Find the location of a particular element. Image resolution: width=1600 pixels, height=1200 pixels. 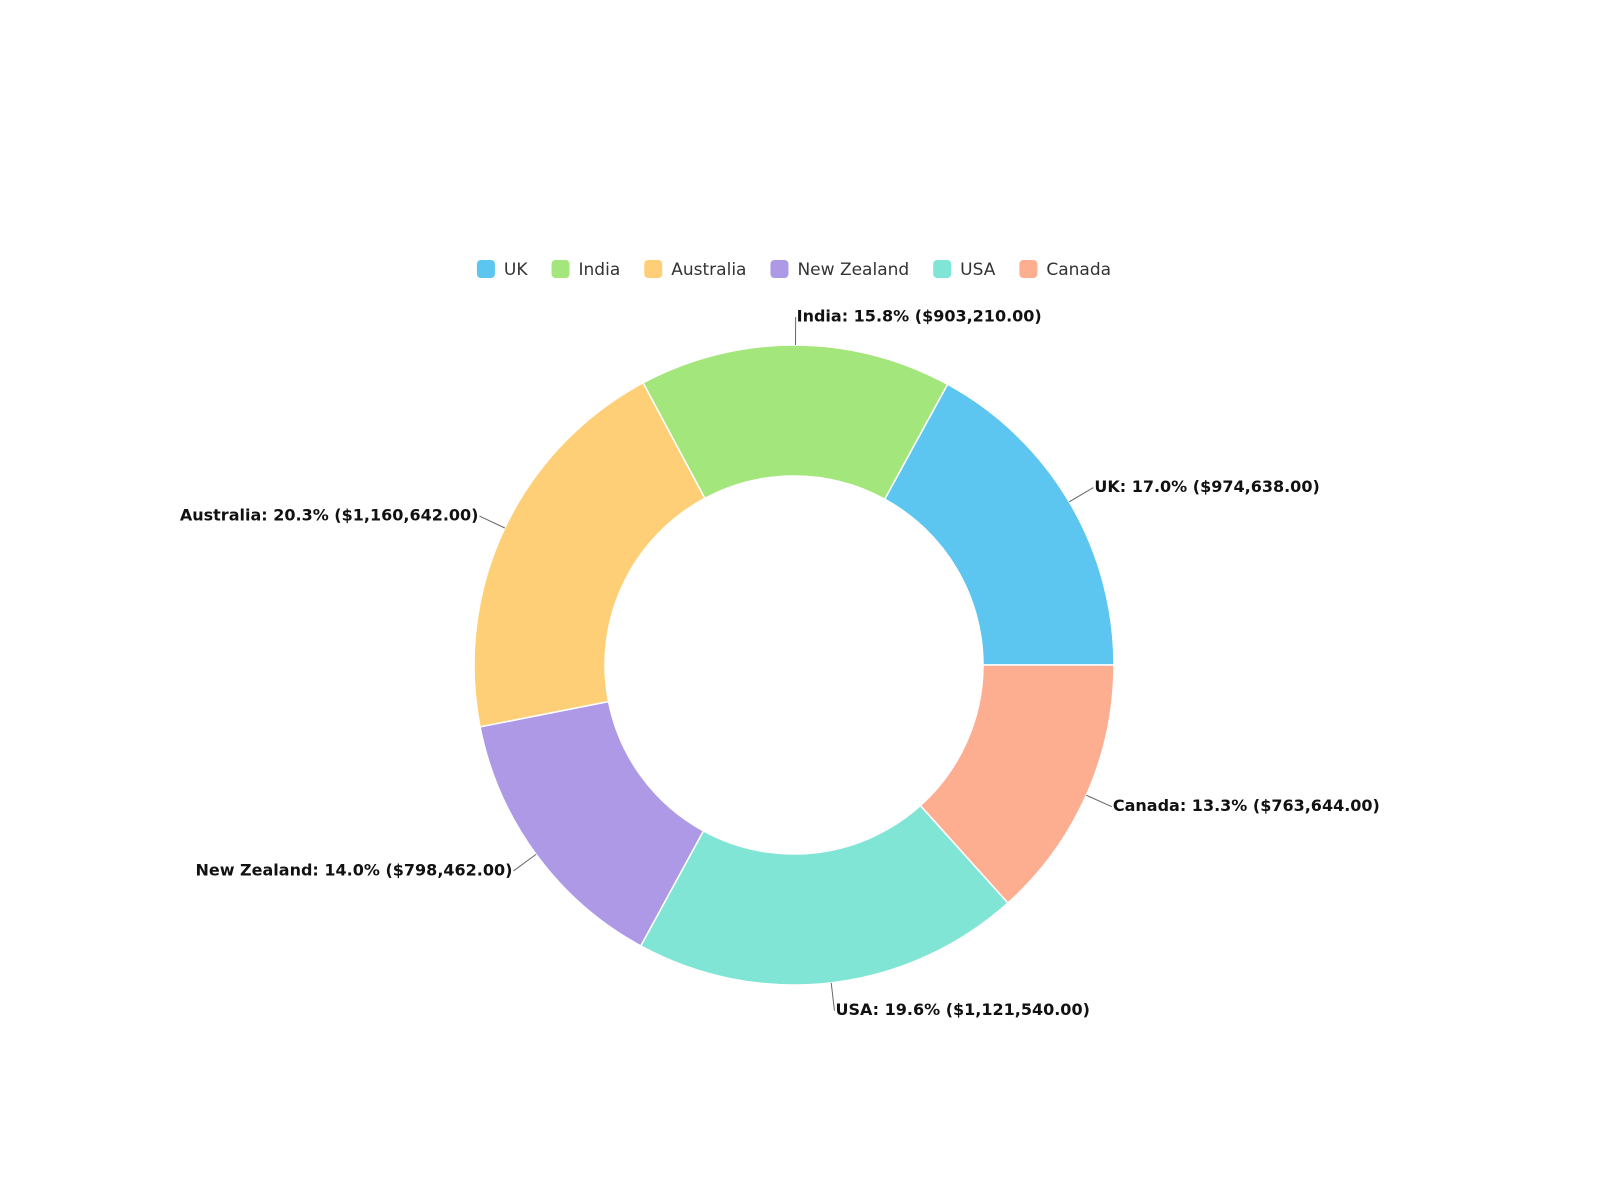

legend-label: India is located at coordinates (600, 270).